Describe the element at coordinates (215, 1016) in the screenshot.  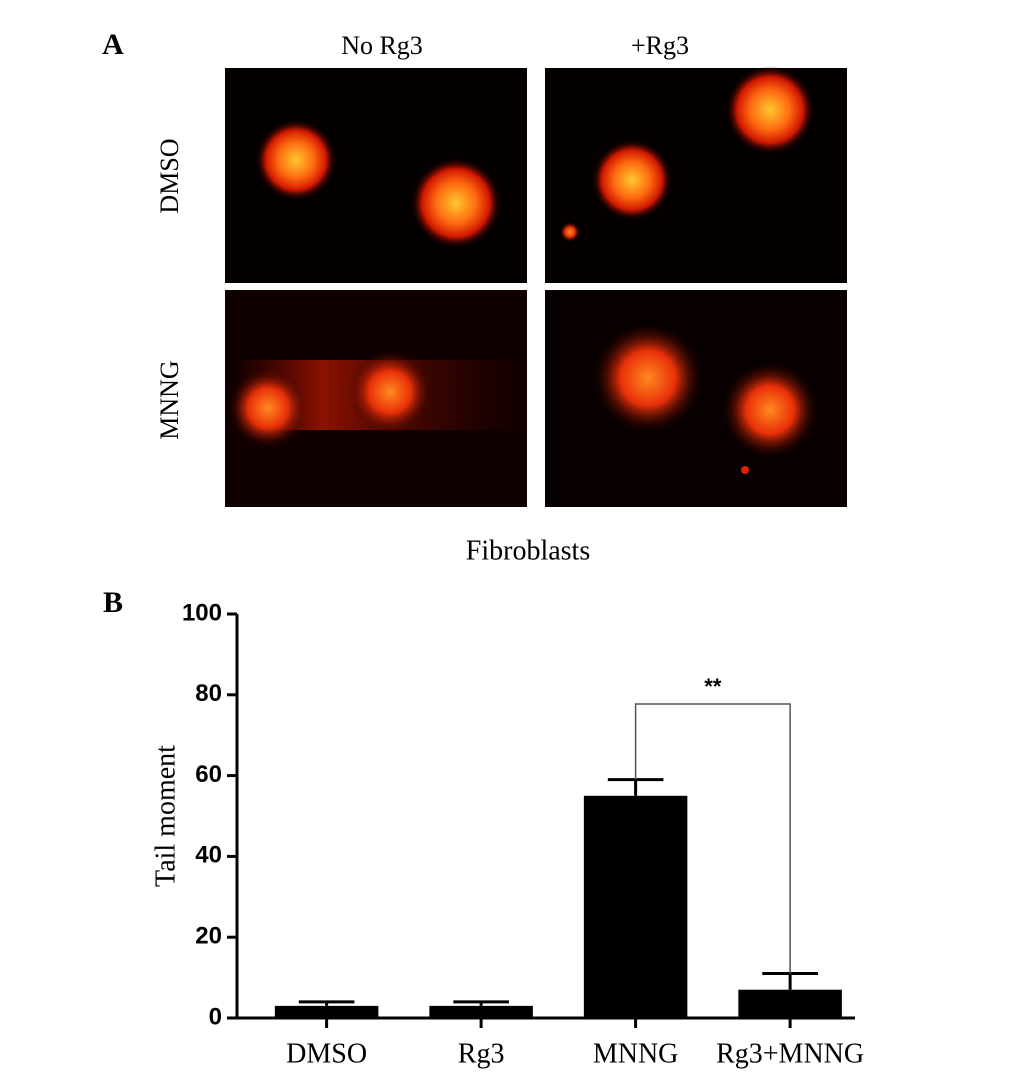
I see `y-tick-label: 0` at that location.